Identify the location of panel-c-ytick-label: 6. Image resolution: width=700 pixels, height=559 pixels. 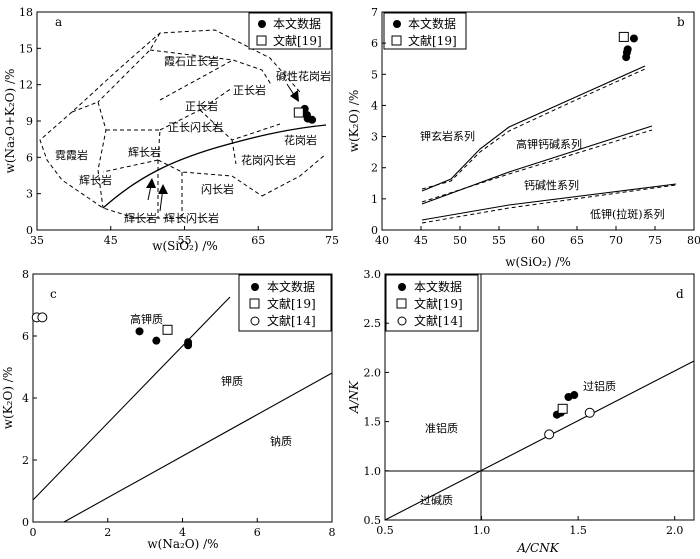
(25, 336).